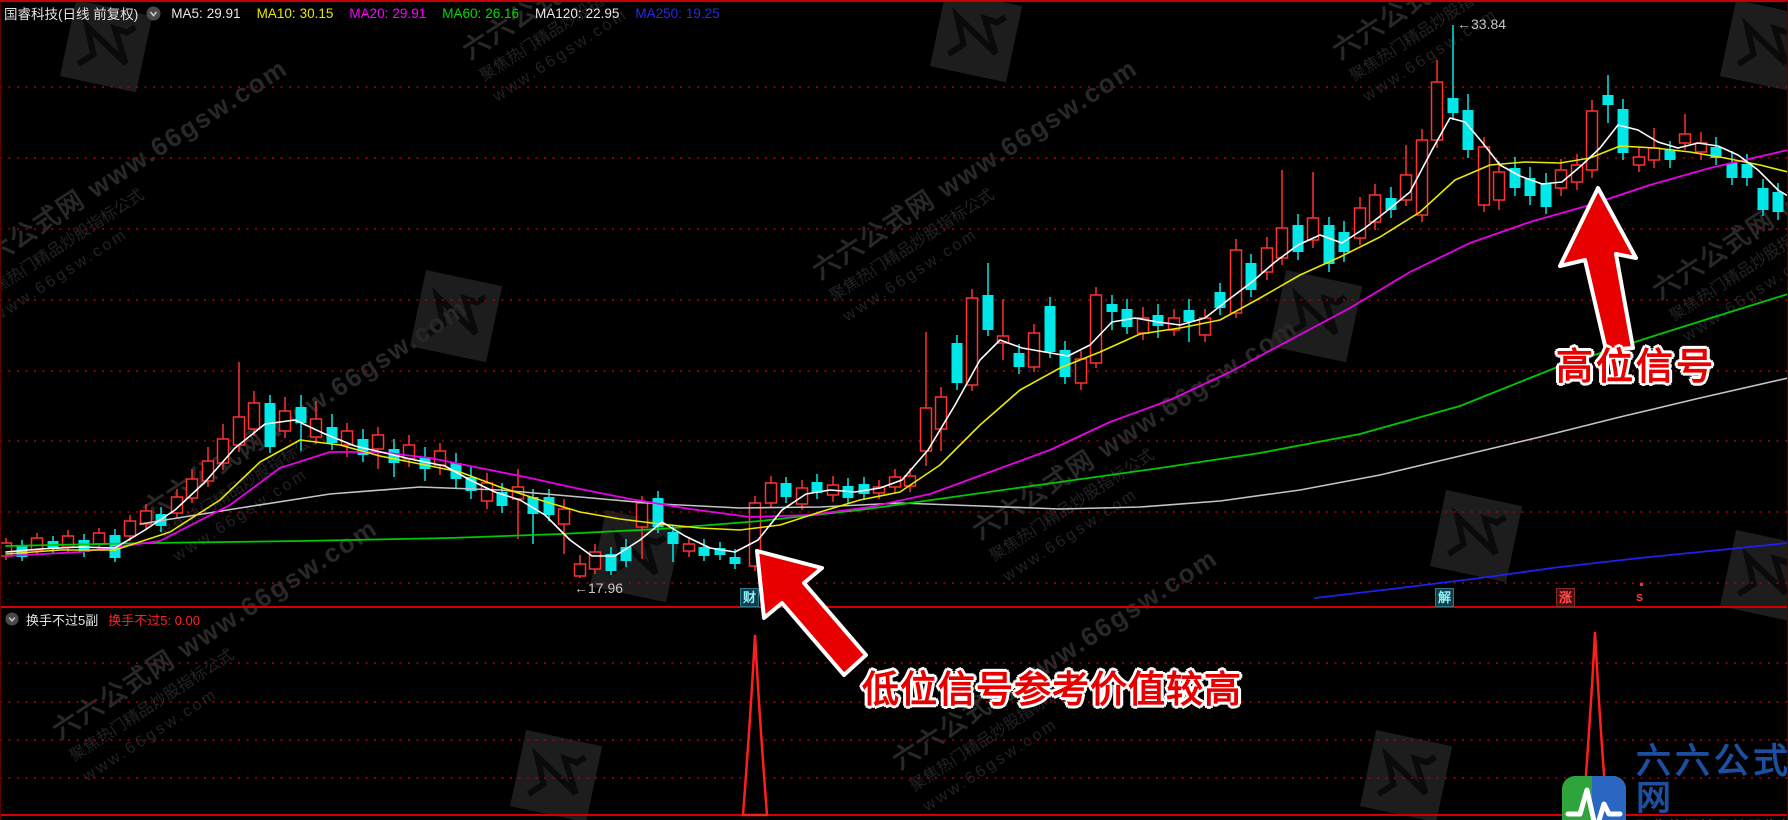  I want to click on signal-badge: 涨, so click(1565, 597).